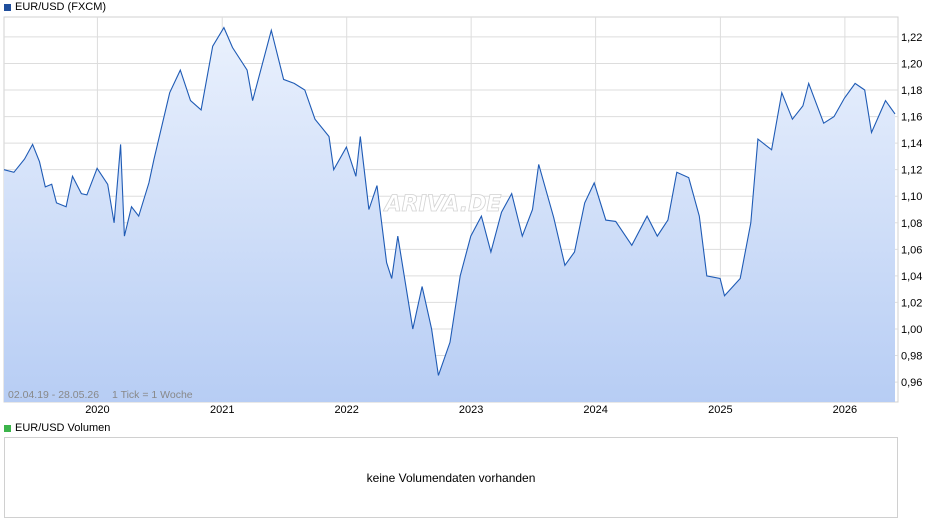 This screenshot has height=526, width=940. I want to click on price-legend-swatch, so click(7, 7).